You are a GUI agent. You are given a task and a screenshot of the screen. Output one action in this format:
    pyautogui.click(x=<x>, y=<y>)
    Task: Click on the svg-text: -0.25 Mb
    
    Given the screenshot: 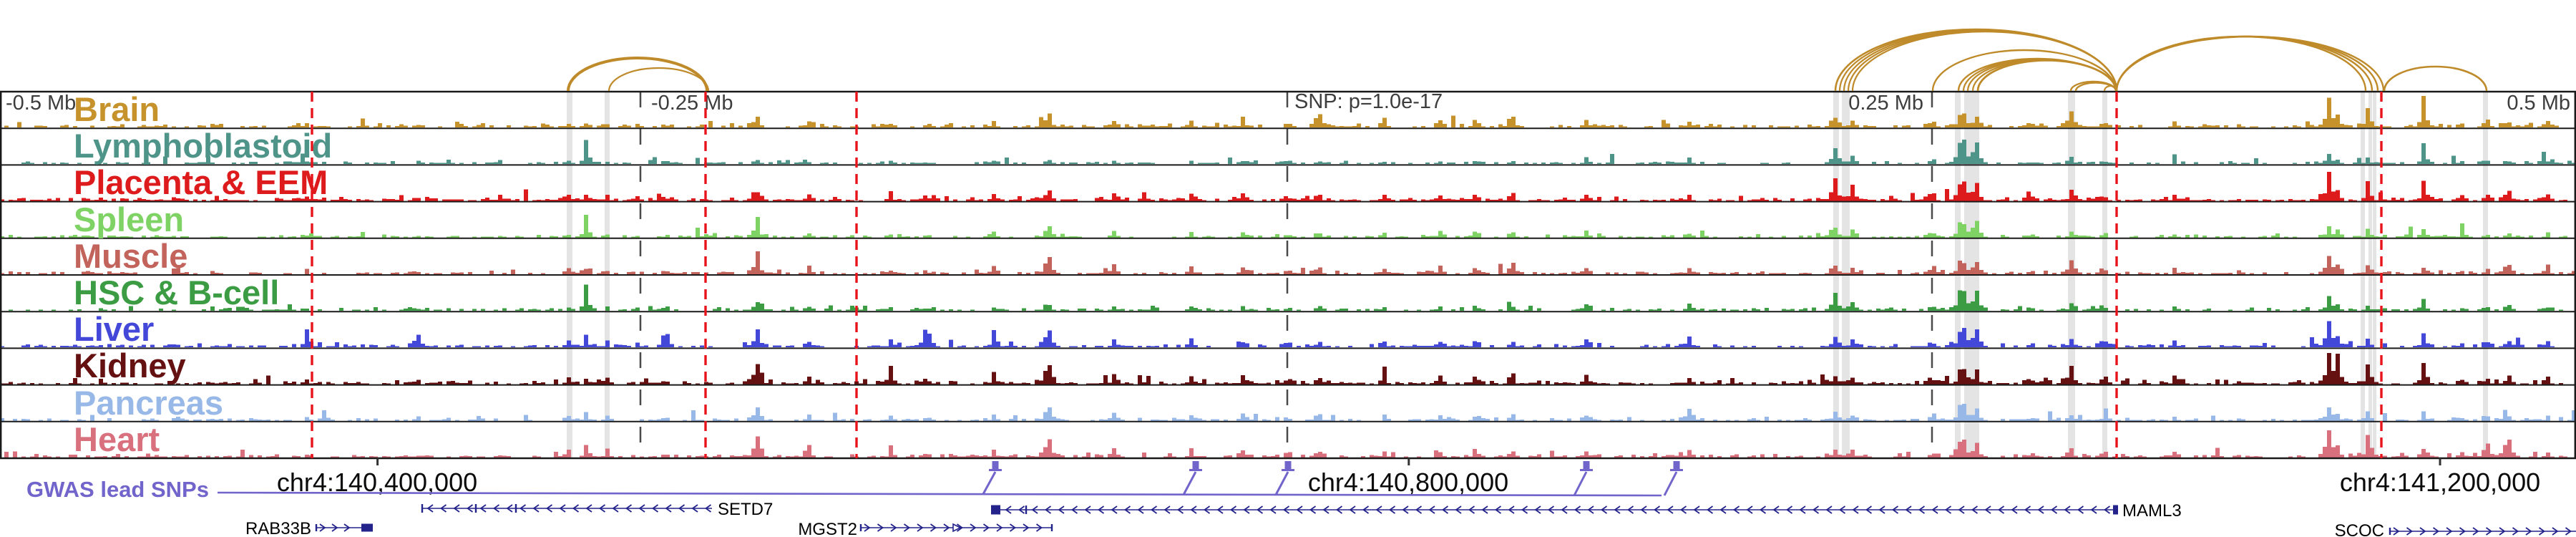 What is the action you would take?
    pyautogui.click(x=692, y=103)
    